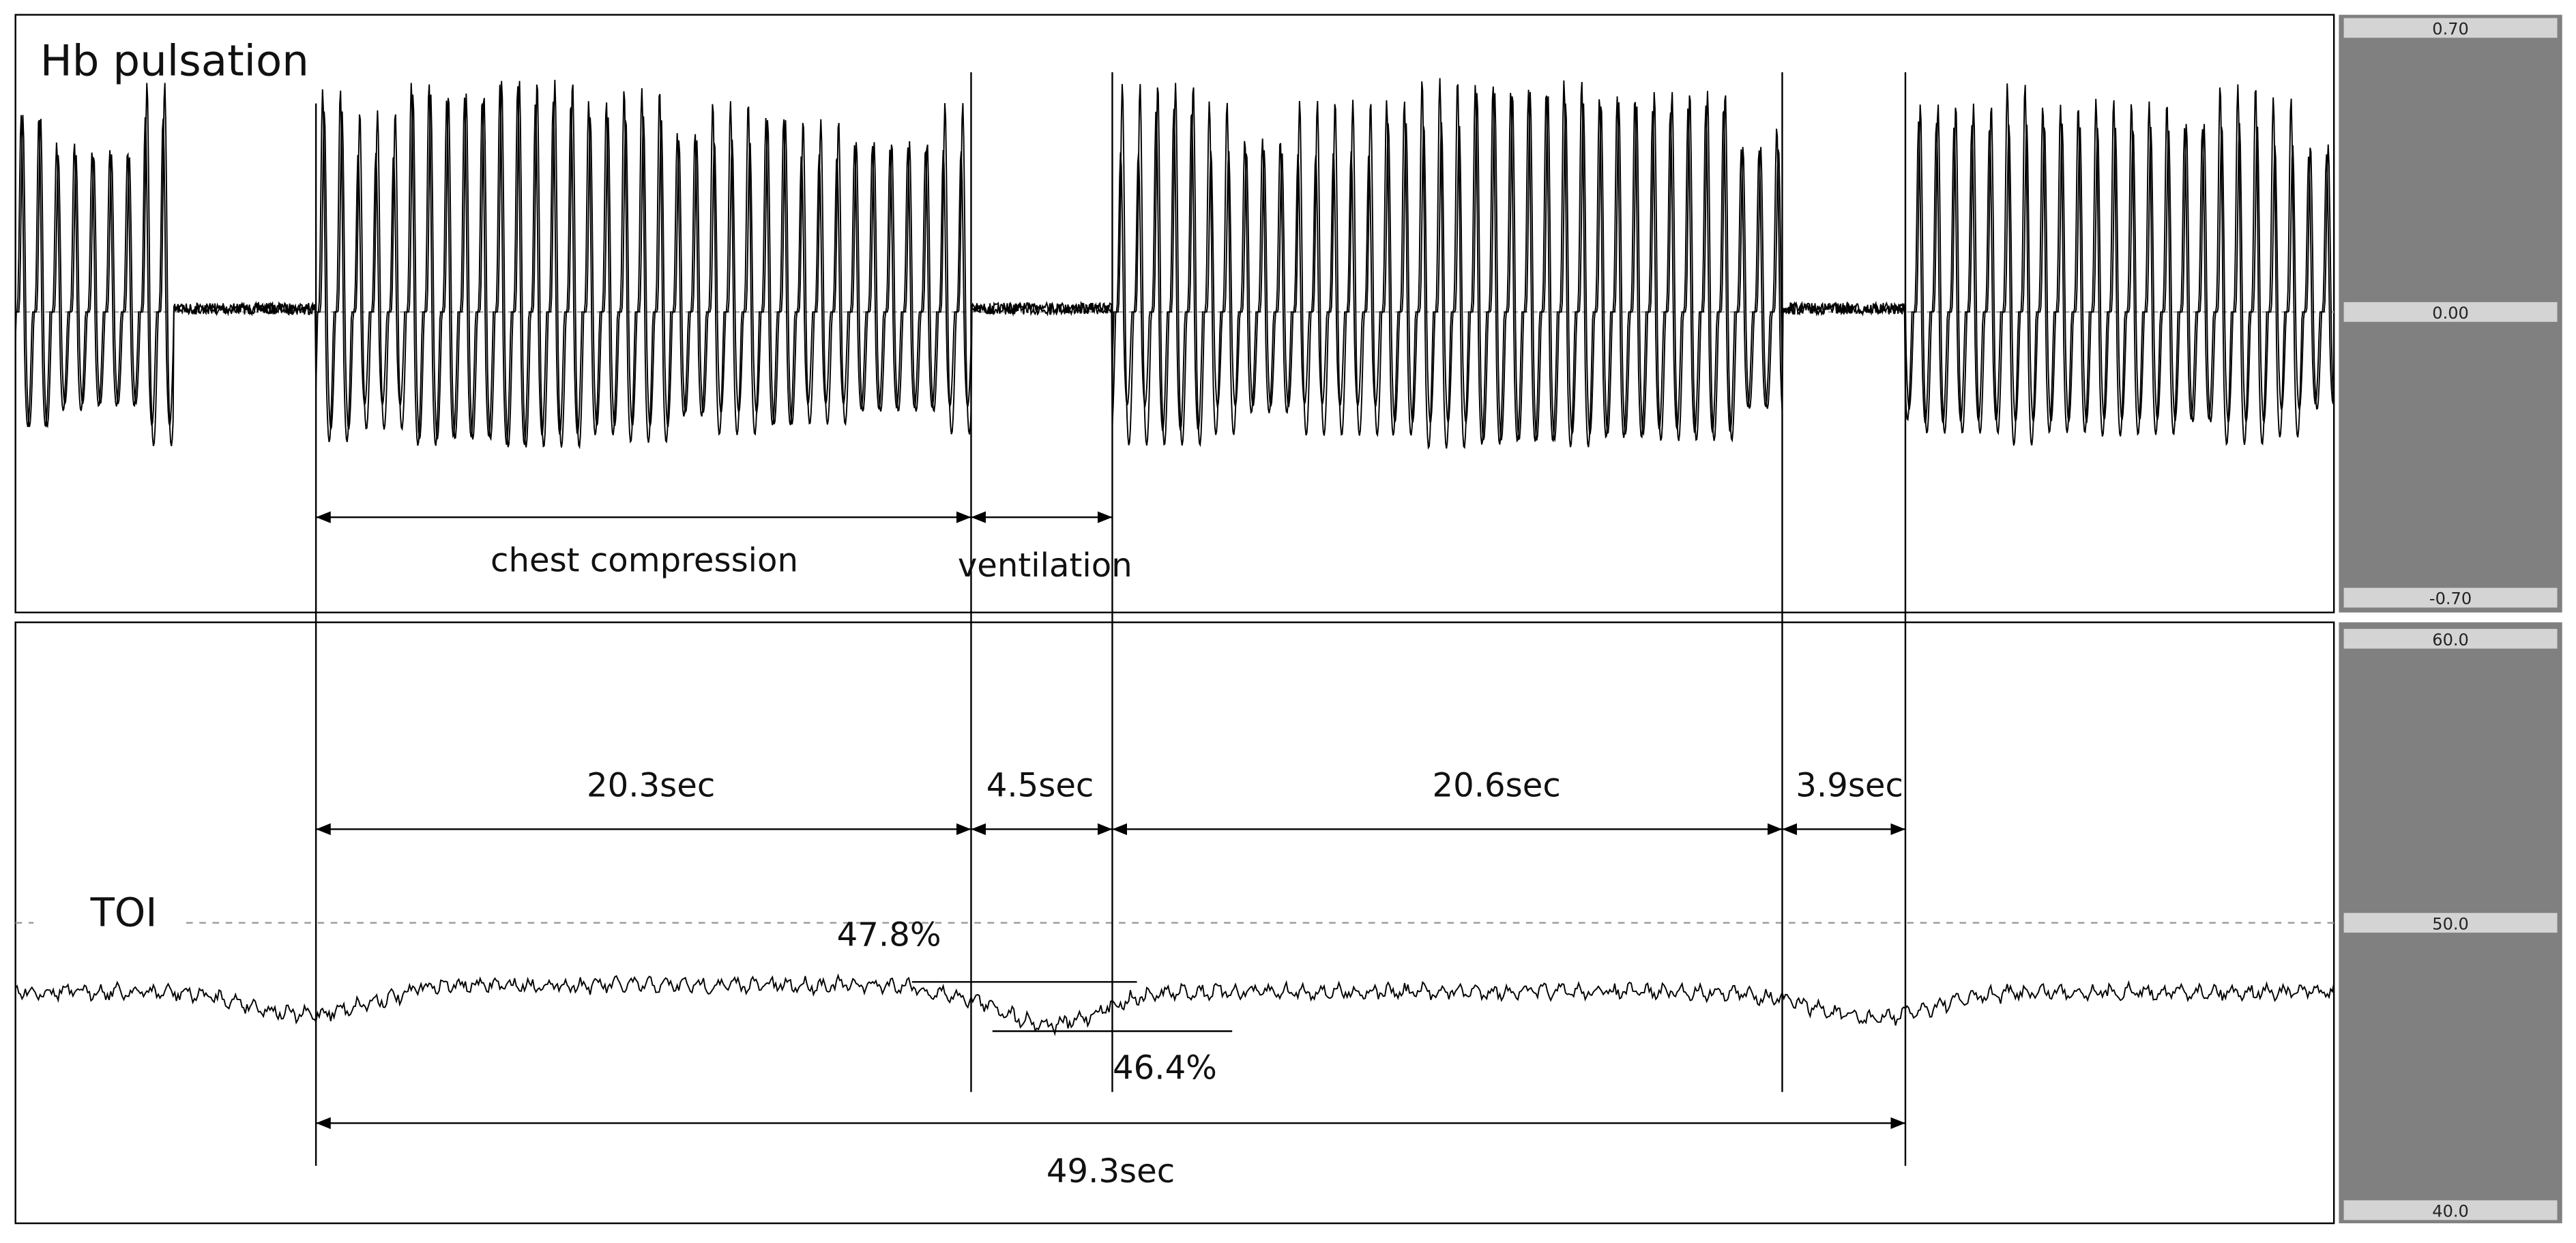 The height and width of the screenshot is (1243, 2576). I want to click on scale-label: 40.0, so click(2450, 1210).